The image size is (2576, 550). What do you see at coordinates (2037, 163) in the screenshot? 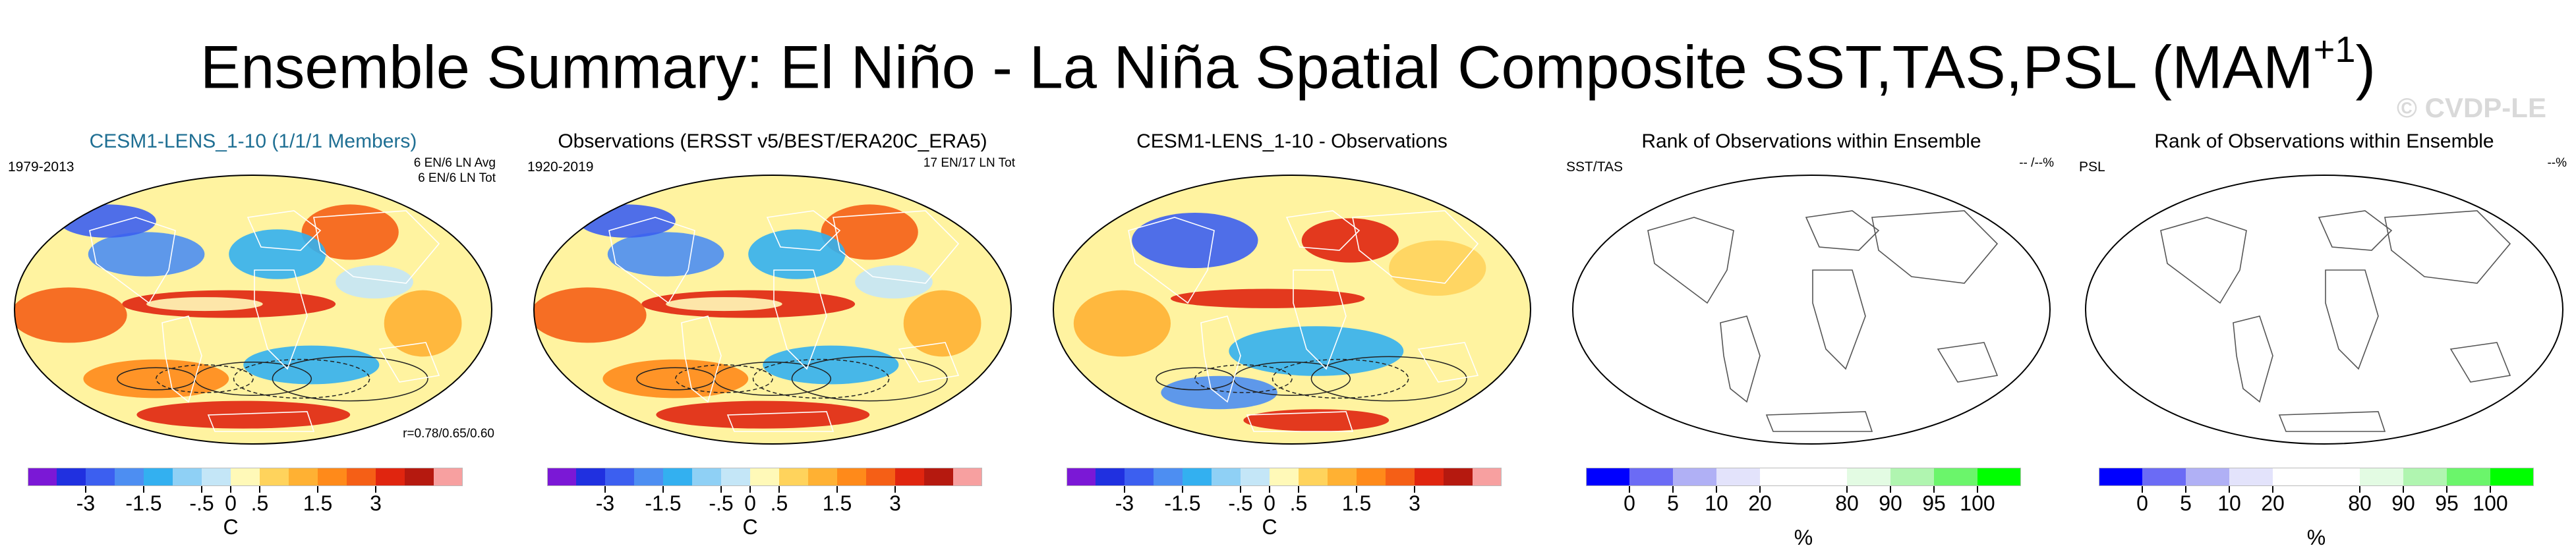
I see `panel-right-label-1: -- /--%` at bounding box center [2037, 163].